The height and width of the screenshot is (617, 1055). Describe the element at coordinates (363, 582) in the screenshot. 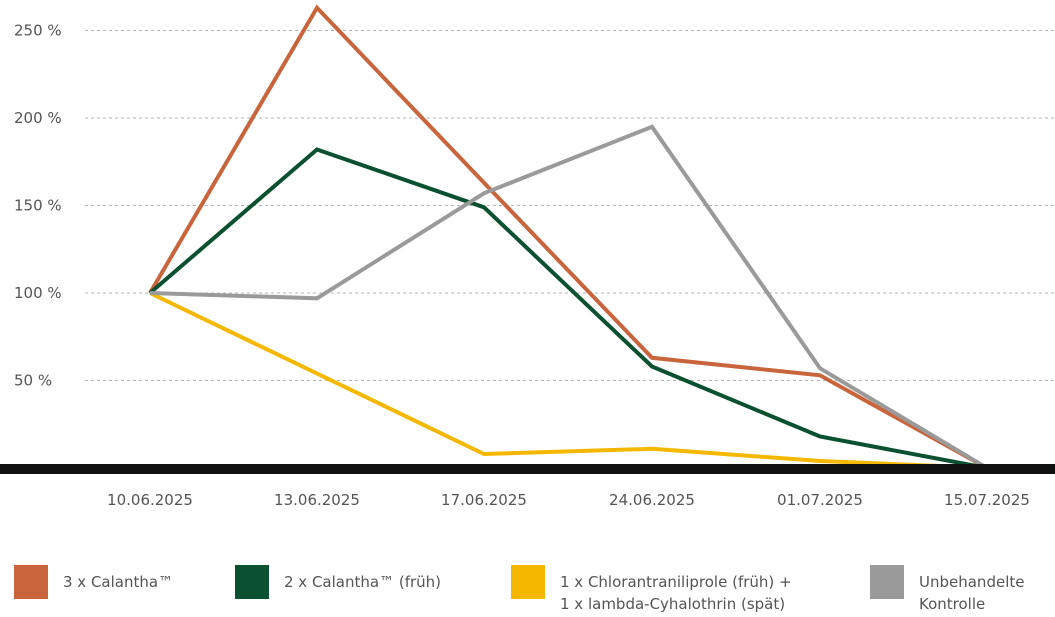

I see `legend-label-2x-calantha-frueh: 2 x Calantha™ (früh)` at that location.